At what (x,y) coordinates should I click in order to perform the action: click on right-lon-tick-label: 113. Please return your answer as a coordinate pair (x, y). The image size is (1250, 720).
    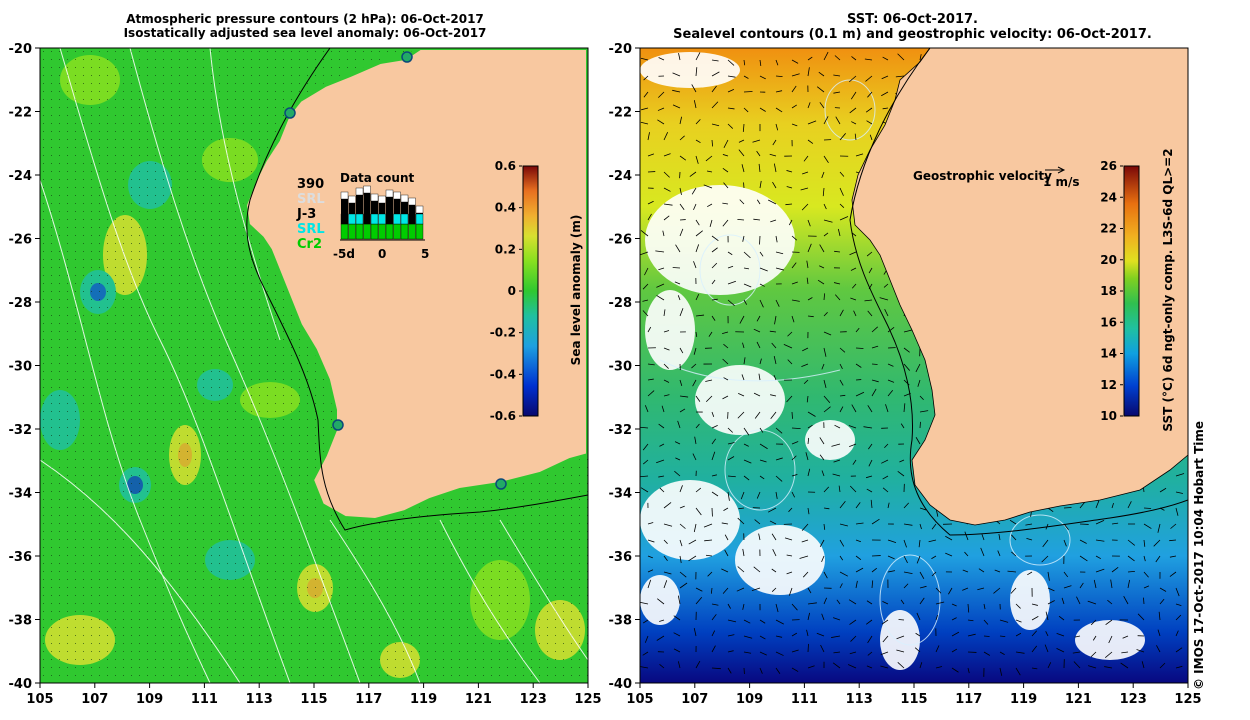
    Looking at the image, I should click on (859, 699).